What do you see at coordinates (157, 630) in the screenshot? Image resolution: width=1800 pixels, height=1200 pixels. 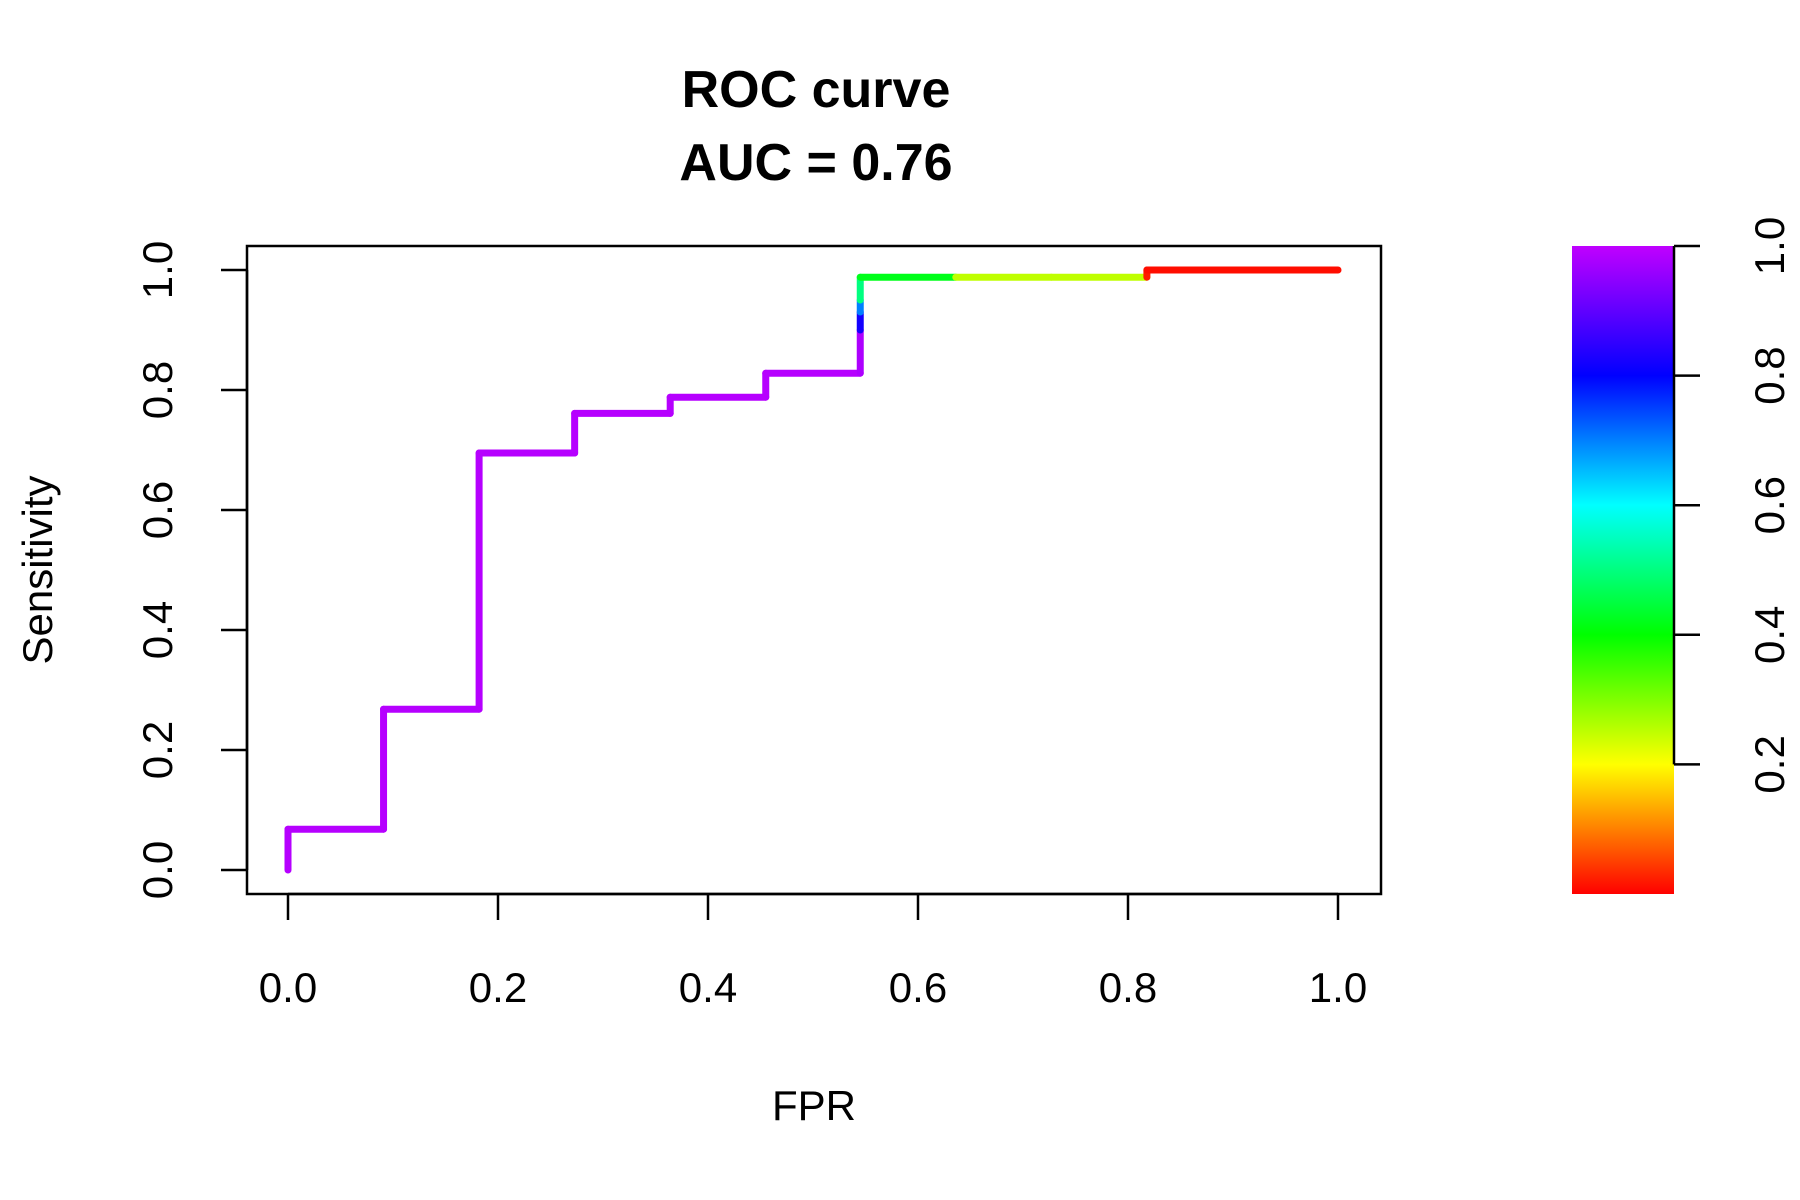 I see `y-tick-label: 0.4` at bounding box center [157, 630].